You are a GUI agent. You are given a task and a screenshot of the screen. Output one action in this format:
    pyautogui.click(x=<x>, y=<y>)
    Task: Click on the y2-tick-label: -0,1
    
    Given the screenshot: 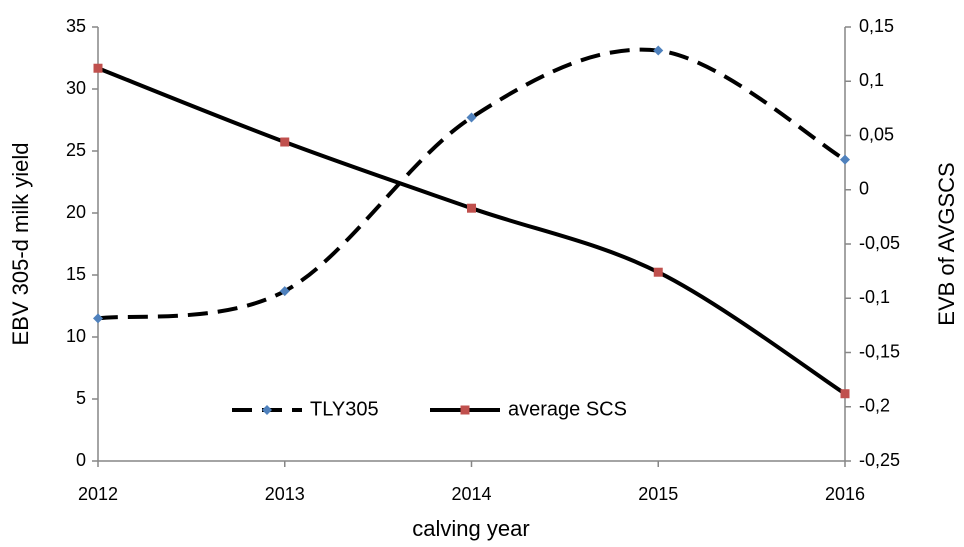 What is the action you would take?
    pyautogui.click(x=874, y=297)
    